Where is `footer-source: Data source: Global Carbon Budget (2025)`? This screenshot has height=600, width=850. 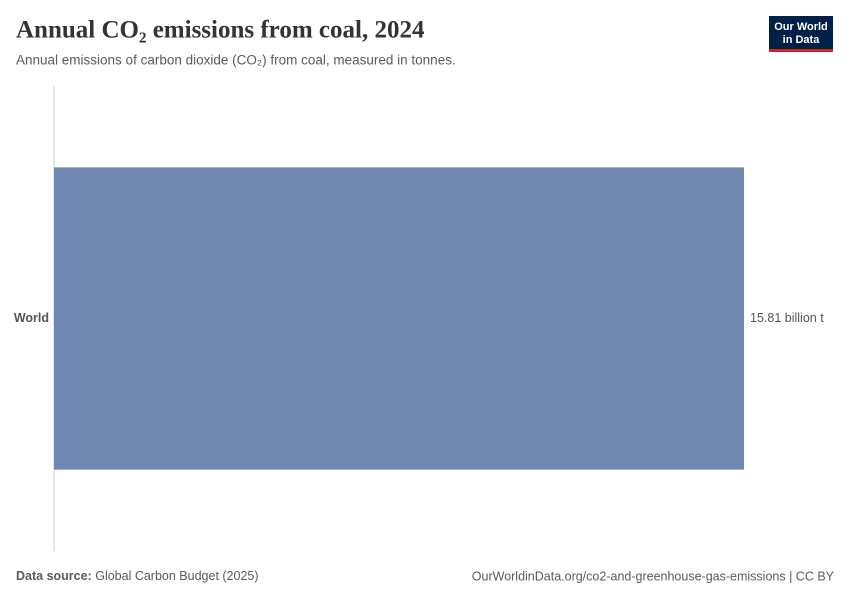 footer-source: Data source: Global Carbon Budget (2025) is located at coordinates (137, 576).